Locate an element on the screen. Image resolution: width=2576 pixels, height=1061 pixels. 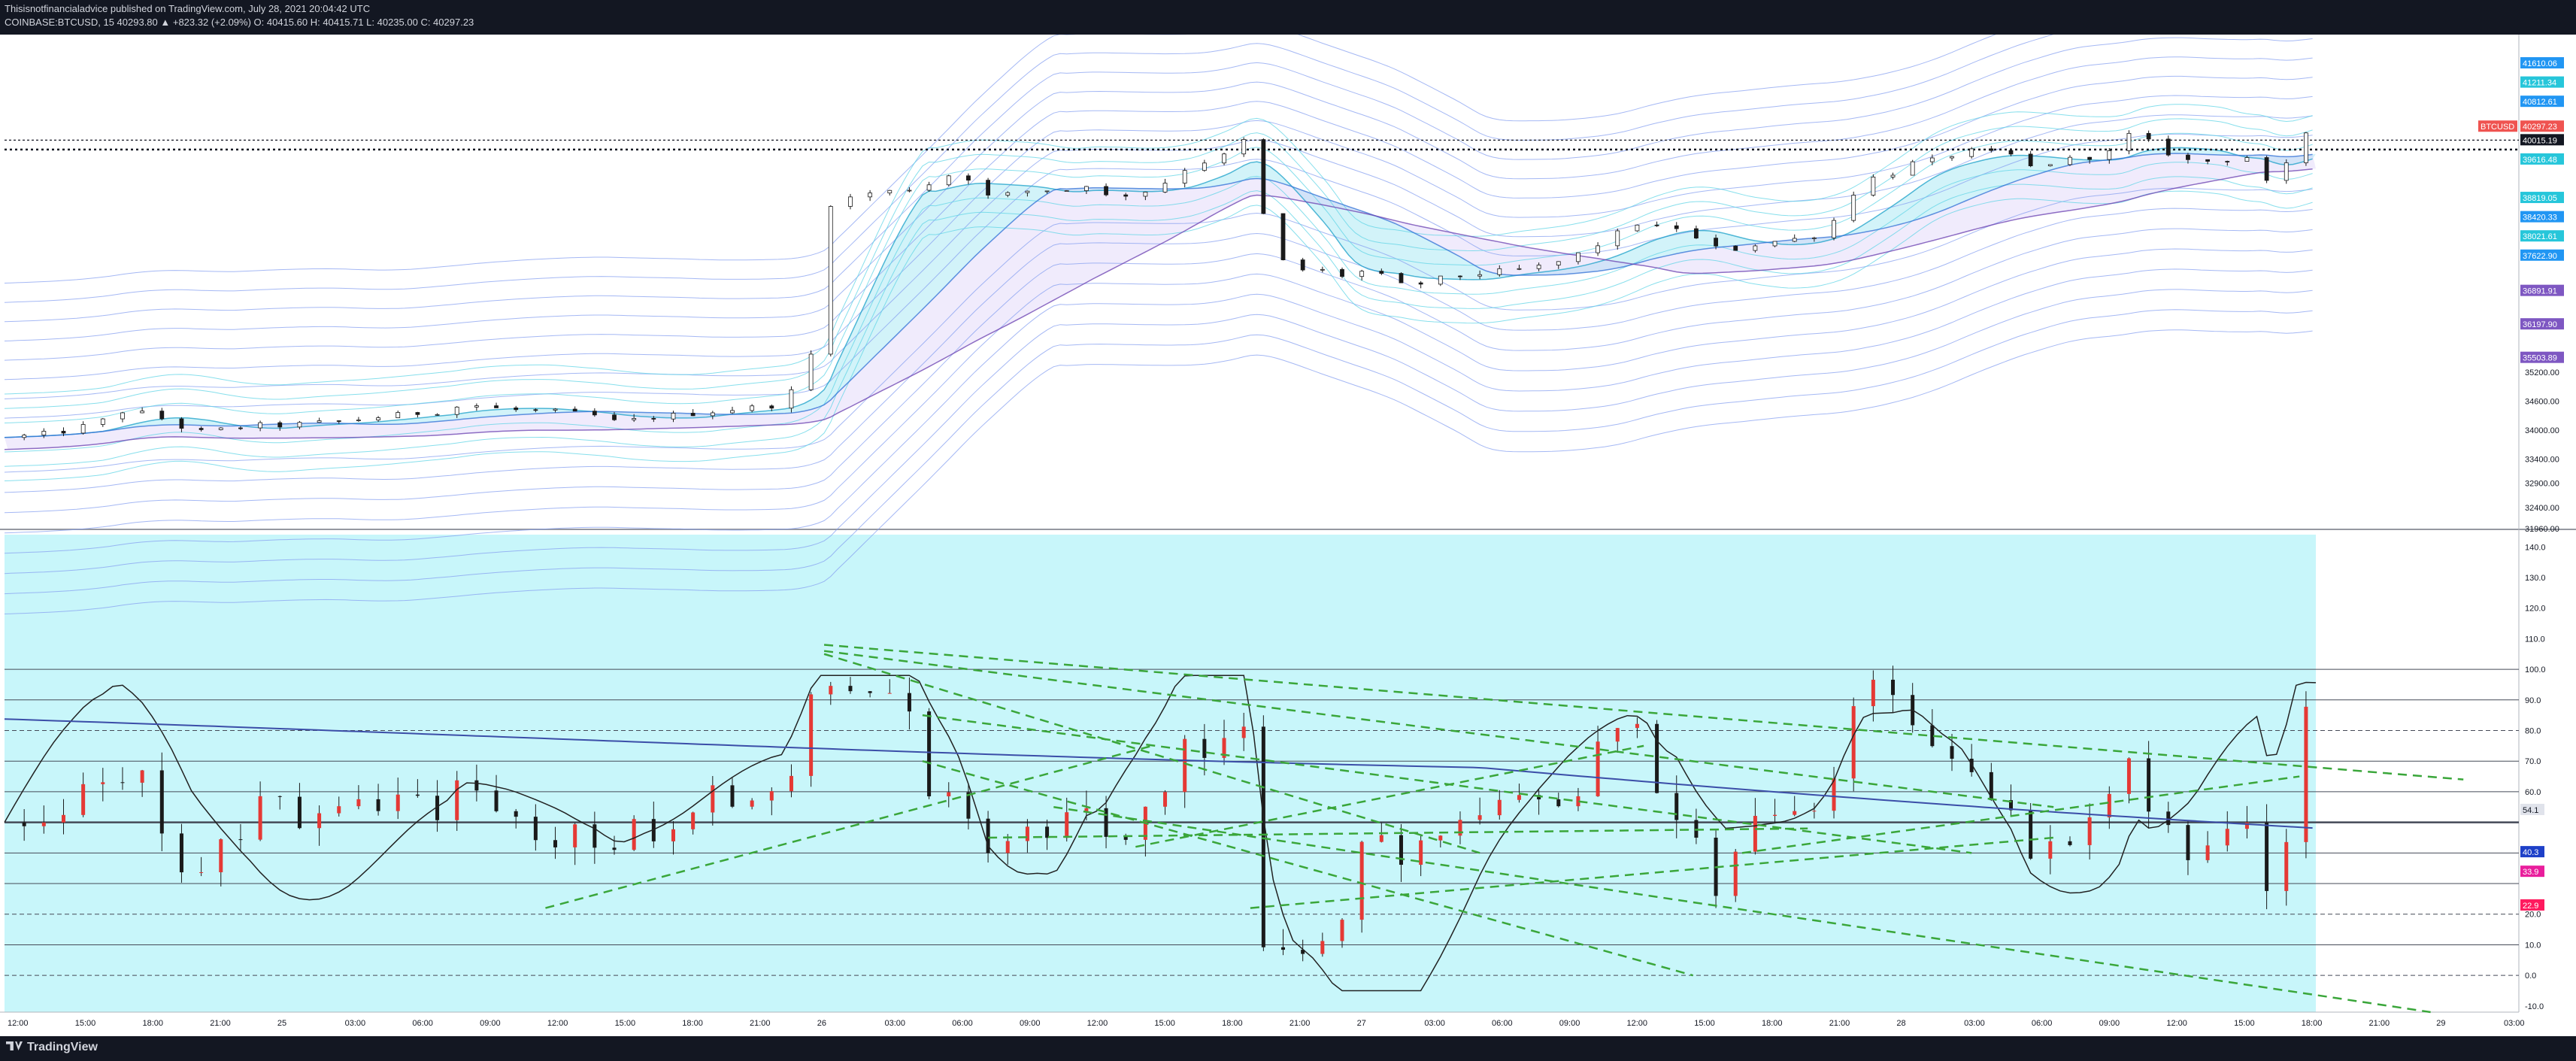
osc-axis-tick: 130.0 is located at coordinates (2535, 578).